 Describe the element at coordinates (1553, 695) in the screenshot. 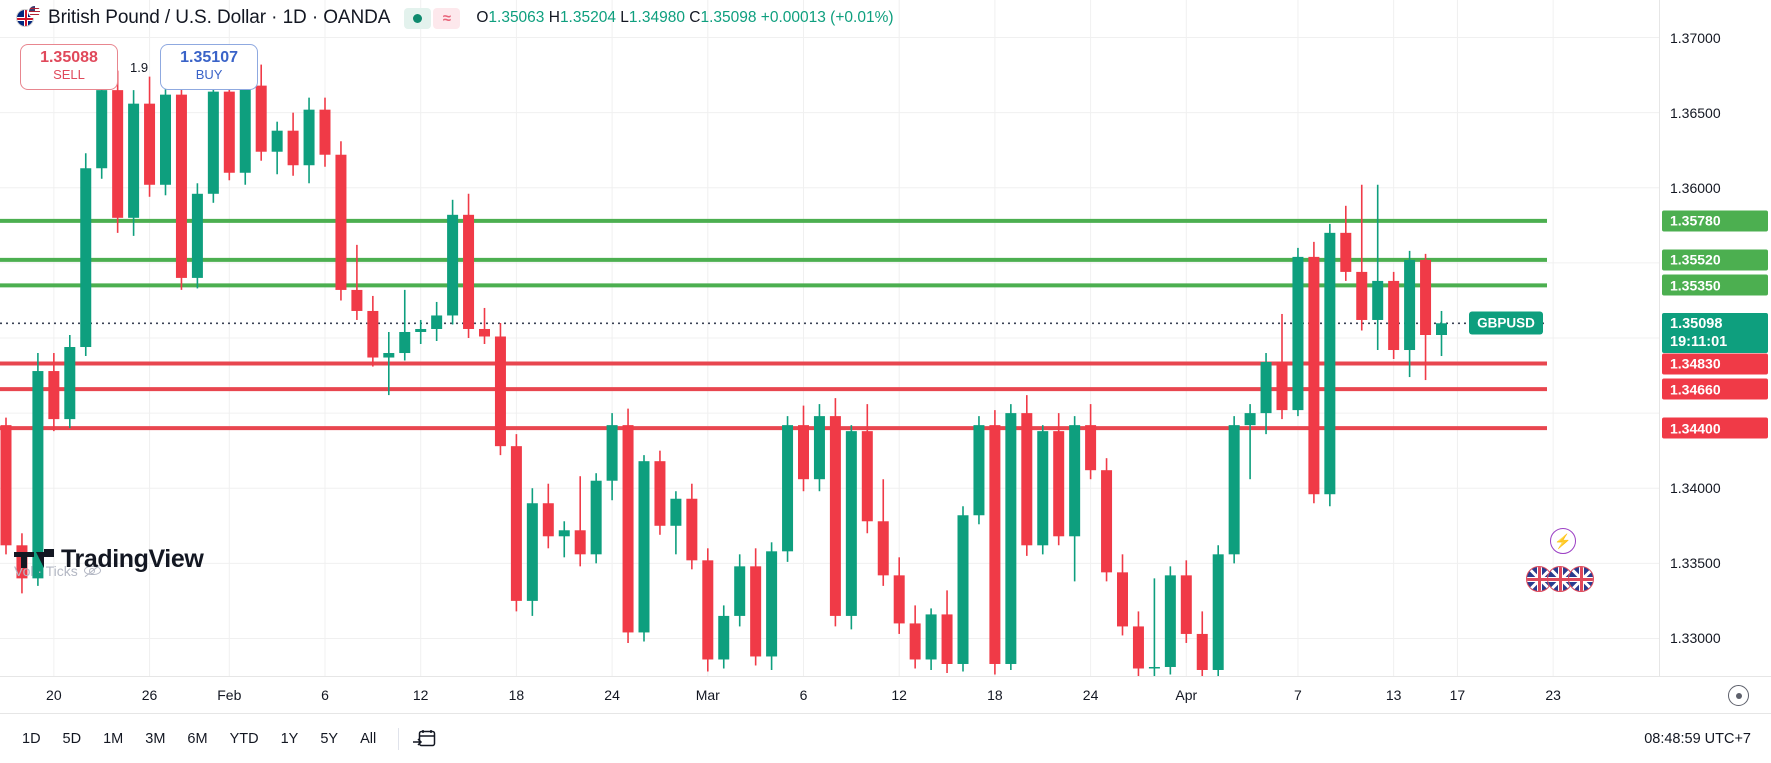

I see `time-tick: 23` at that location.